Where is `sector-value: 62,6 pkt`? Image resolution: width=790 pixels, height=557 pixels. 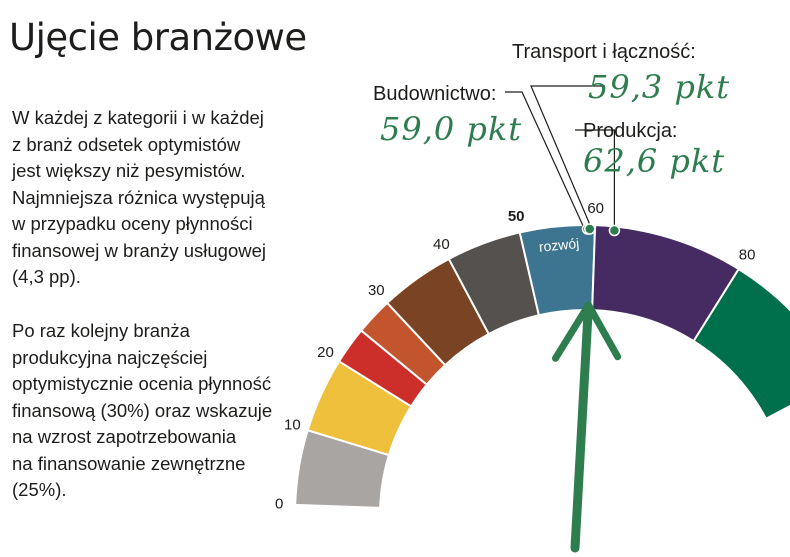
sector-value: 62,6 pkt is located at coordinates (654, 161).